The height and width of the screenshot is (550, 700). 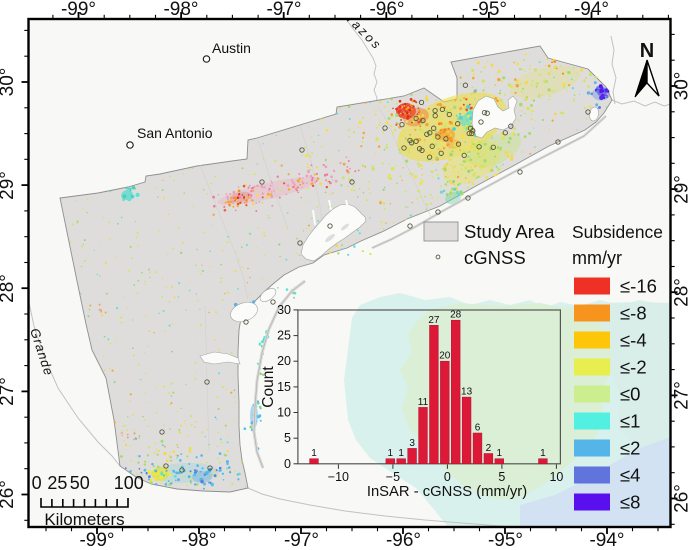 I want to click on svg-text: 30, so click(x=284, y=310).